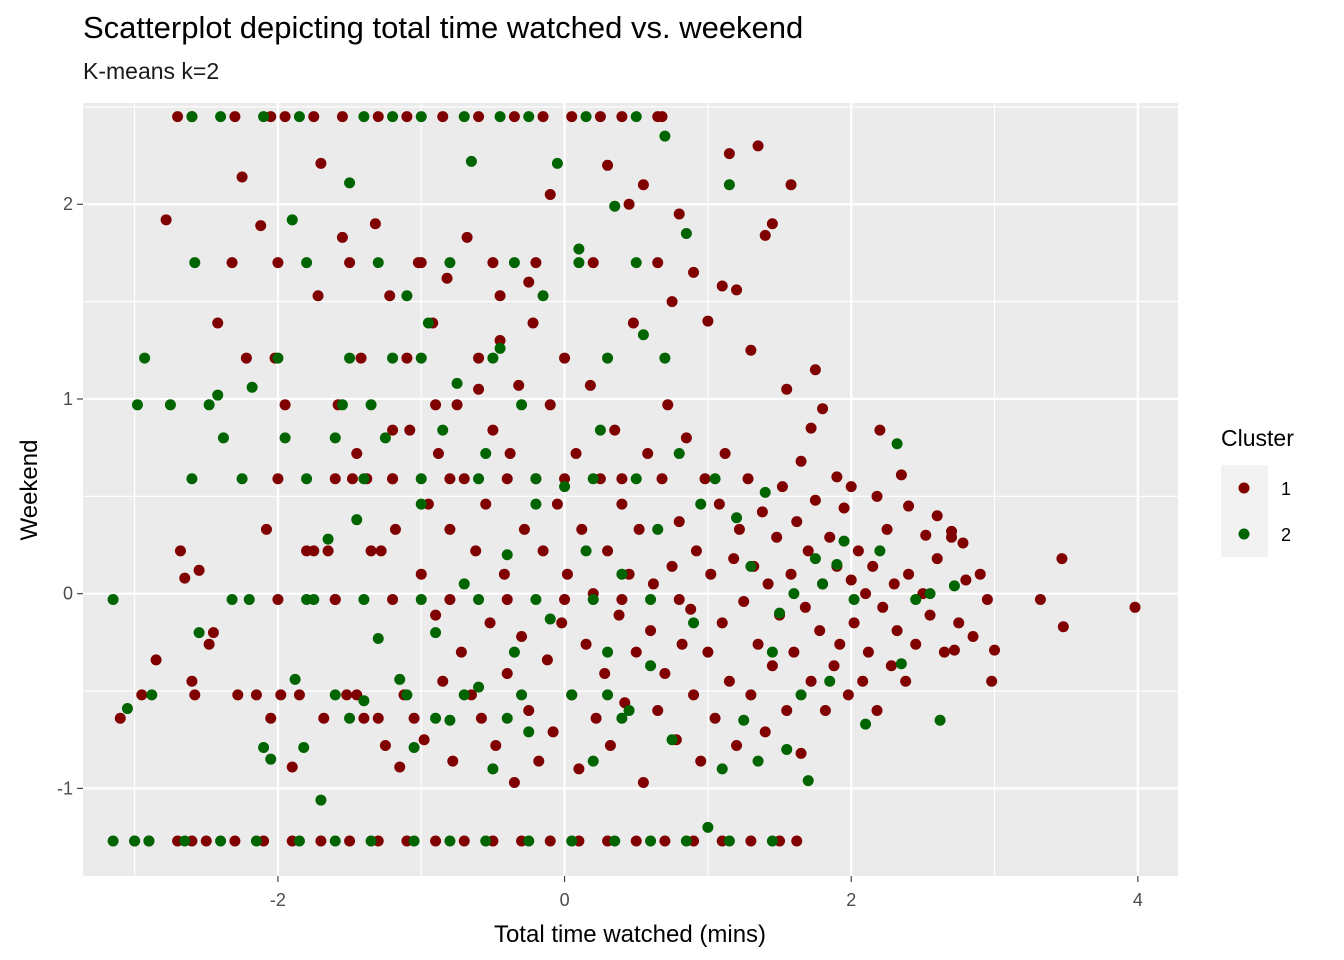  Describe the element at coordinates (65, 496) in the screenshot. I see `y-tick-labels: -1 0 1 2` at that location.